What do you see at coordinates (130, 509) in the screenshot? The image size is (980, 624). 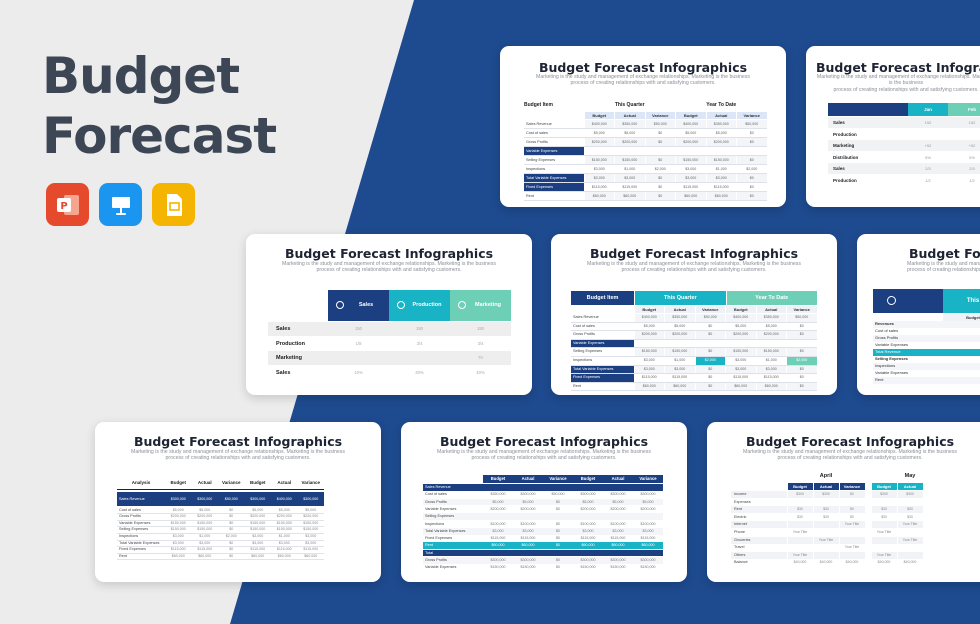 I see `row-label: Cost of sales` at bounding box center [130, 509].